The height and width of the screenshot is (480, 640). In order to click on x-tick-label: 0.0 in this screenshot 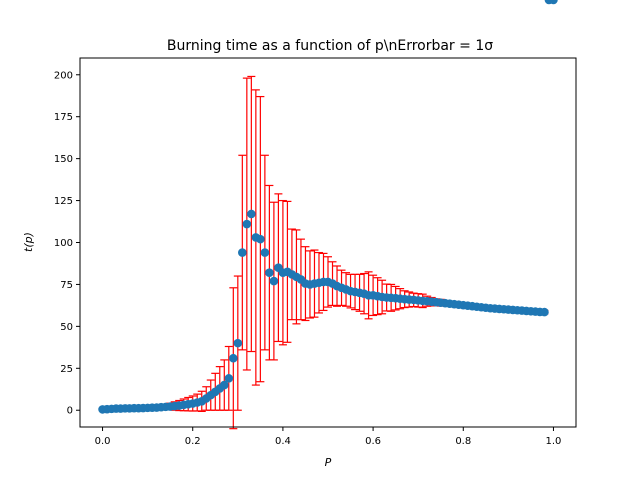, I will do `click(103, 441)`.